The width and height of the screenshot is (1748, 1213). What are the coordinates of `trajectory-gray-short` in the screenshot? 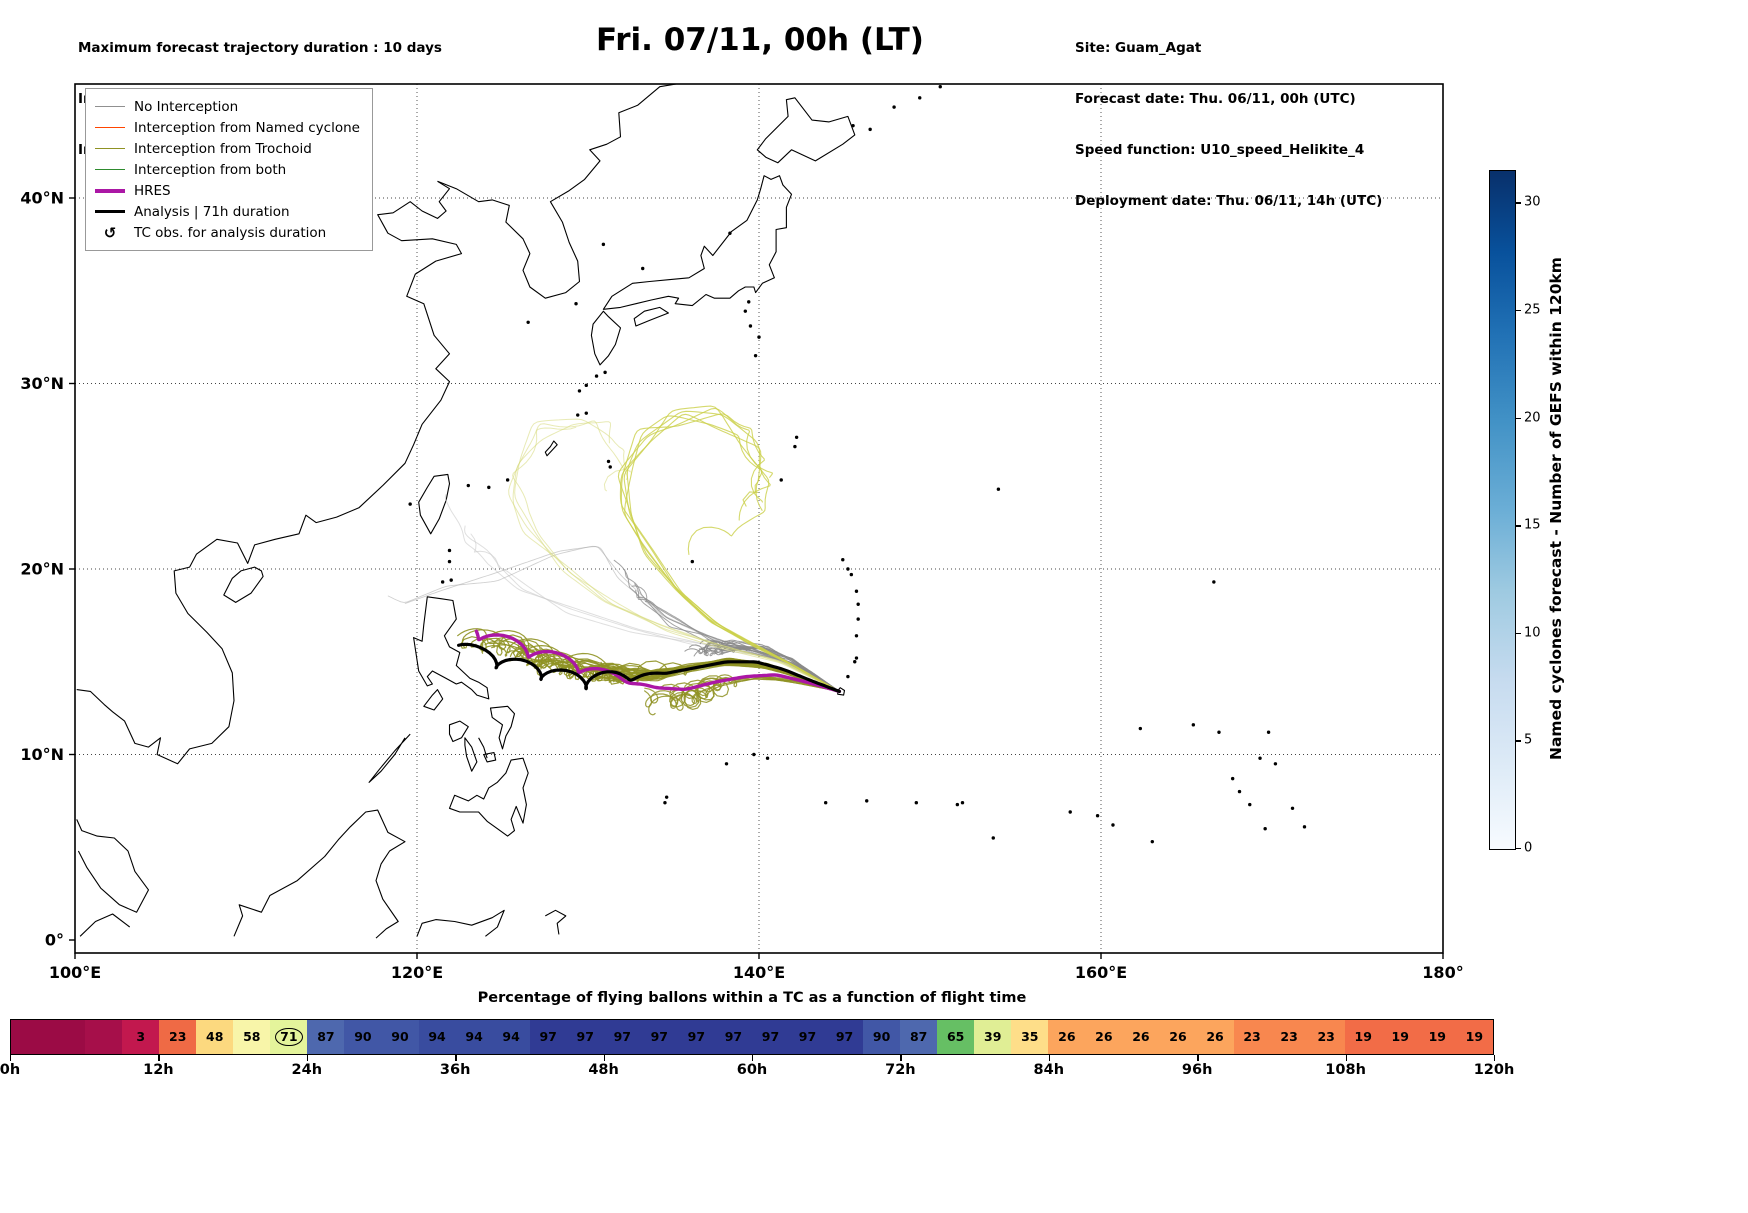 It's located at (773, 665).